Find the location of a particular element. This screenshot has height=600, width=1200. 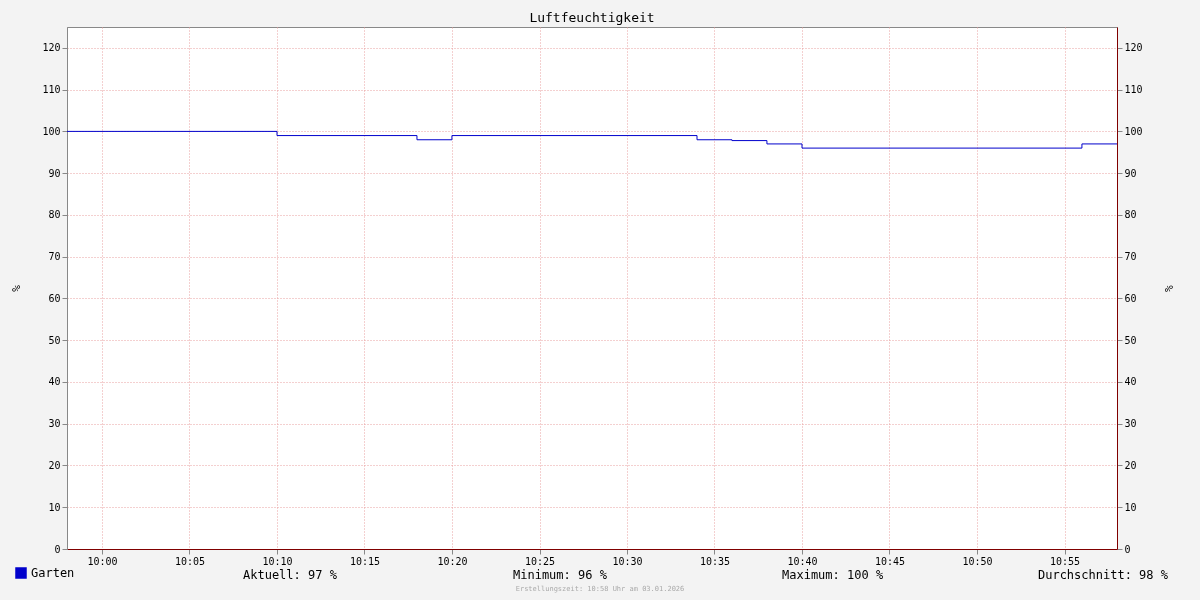

y2-tick-label: 120 is located at coordinates (1133, 48).